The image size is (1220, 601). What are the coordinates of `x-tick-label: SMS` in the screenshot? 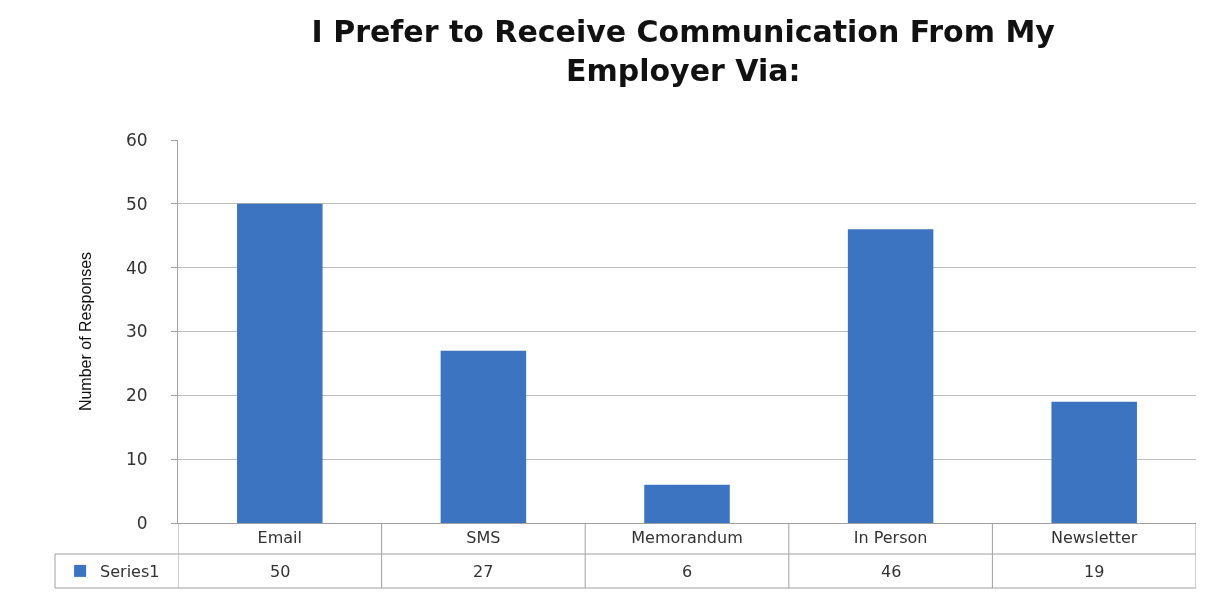 It's located at (483, 538).